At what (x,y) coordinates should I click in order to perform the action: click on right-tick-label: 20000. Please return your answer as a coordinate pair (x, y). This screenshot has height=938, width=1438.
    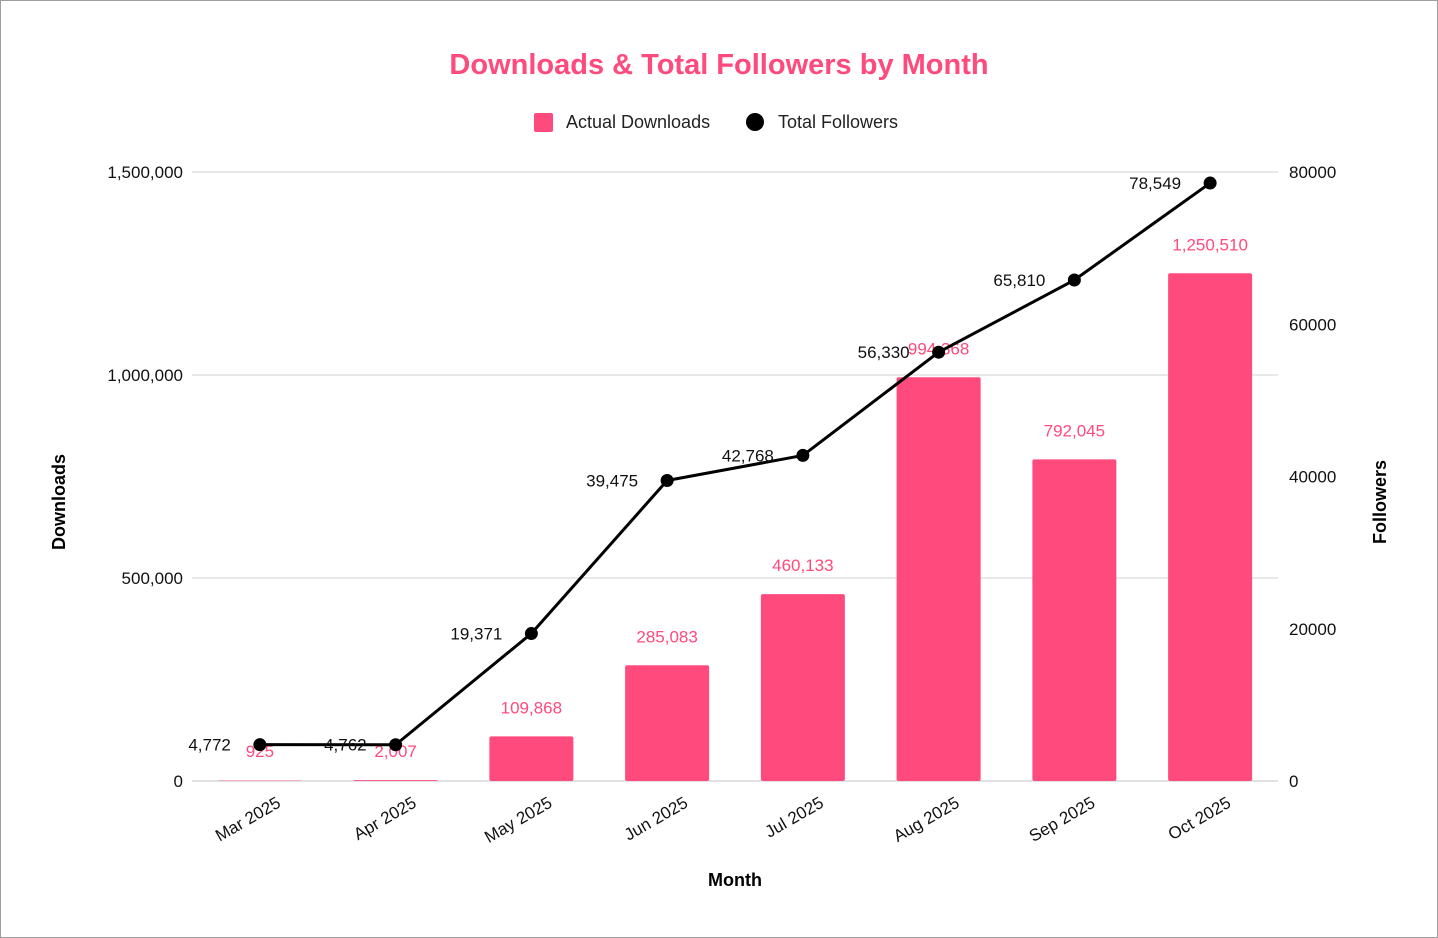
    Looking at the image, I should click on (1312, 629).